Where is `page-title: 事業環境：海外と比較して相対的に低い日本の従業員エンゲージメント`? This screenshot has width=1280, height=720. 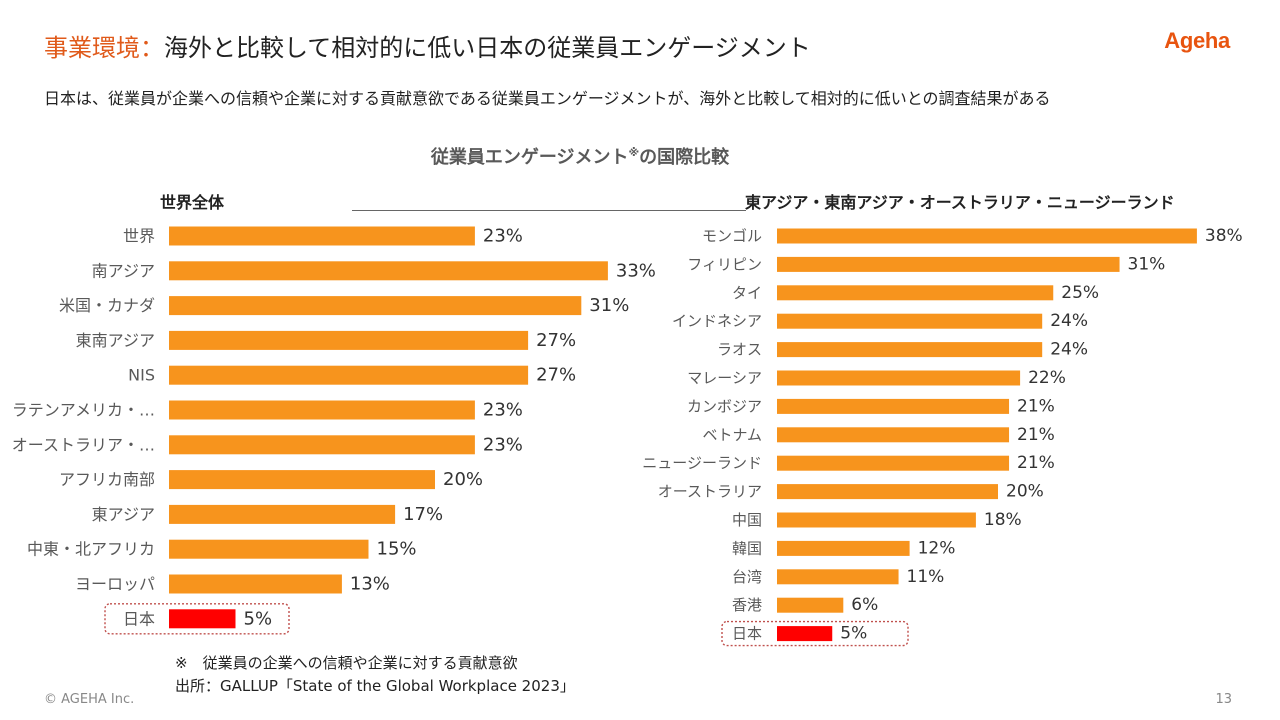 page-title: 事業環境：海外と比較して相対的に低い日本の従業員エンゲージメント is located at coordinates (427, 45).